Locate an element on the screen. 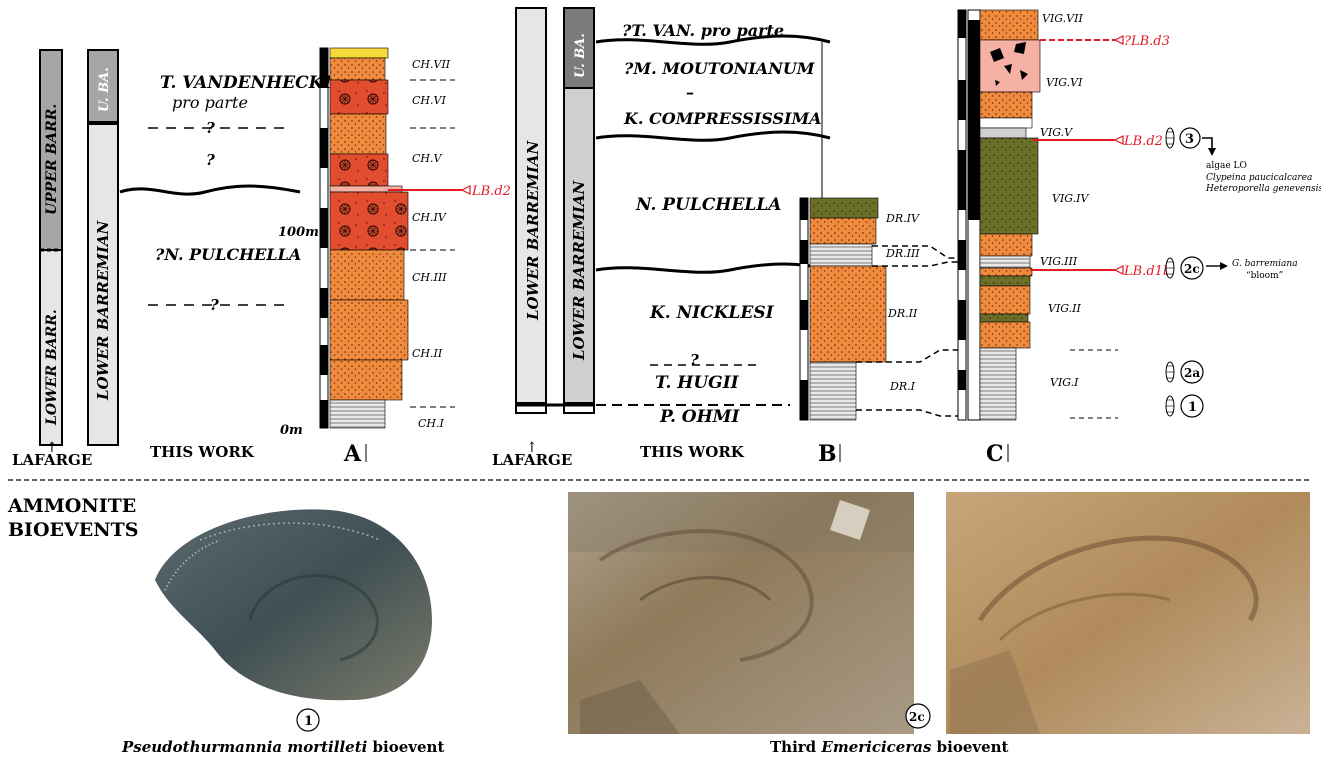 Image resolution: width=1321 pixels, height=766 pixels. note-algae-1: algae LO is located at coordinates (1226, 166).